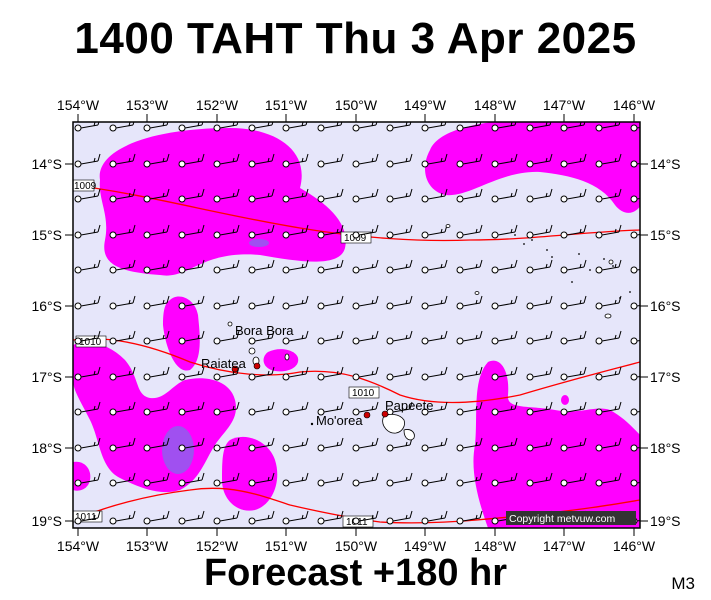  I want to click on latitude-right-labels: 14°S 15°S 16°S 17°S 18°S 19°S, so click(665, 342).